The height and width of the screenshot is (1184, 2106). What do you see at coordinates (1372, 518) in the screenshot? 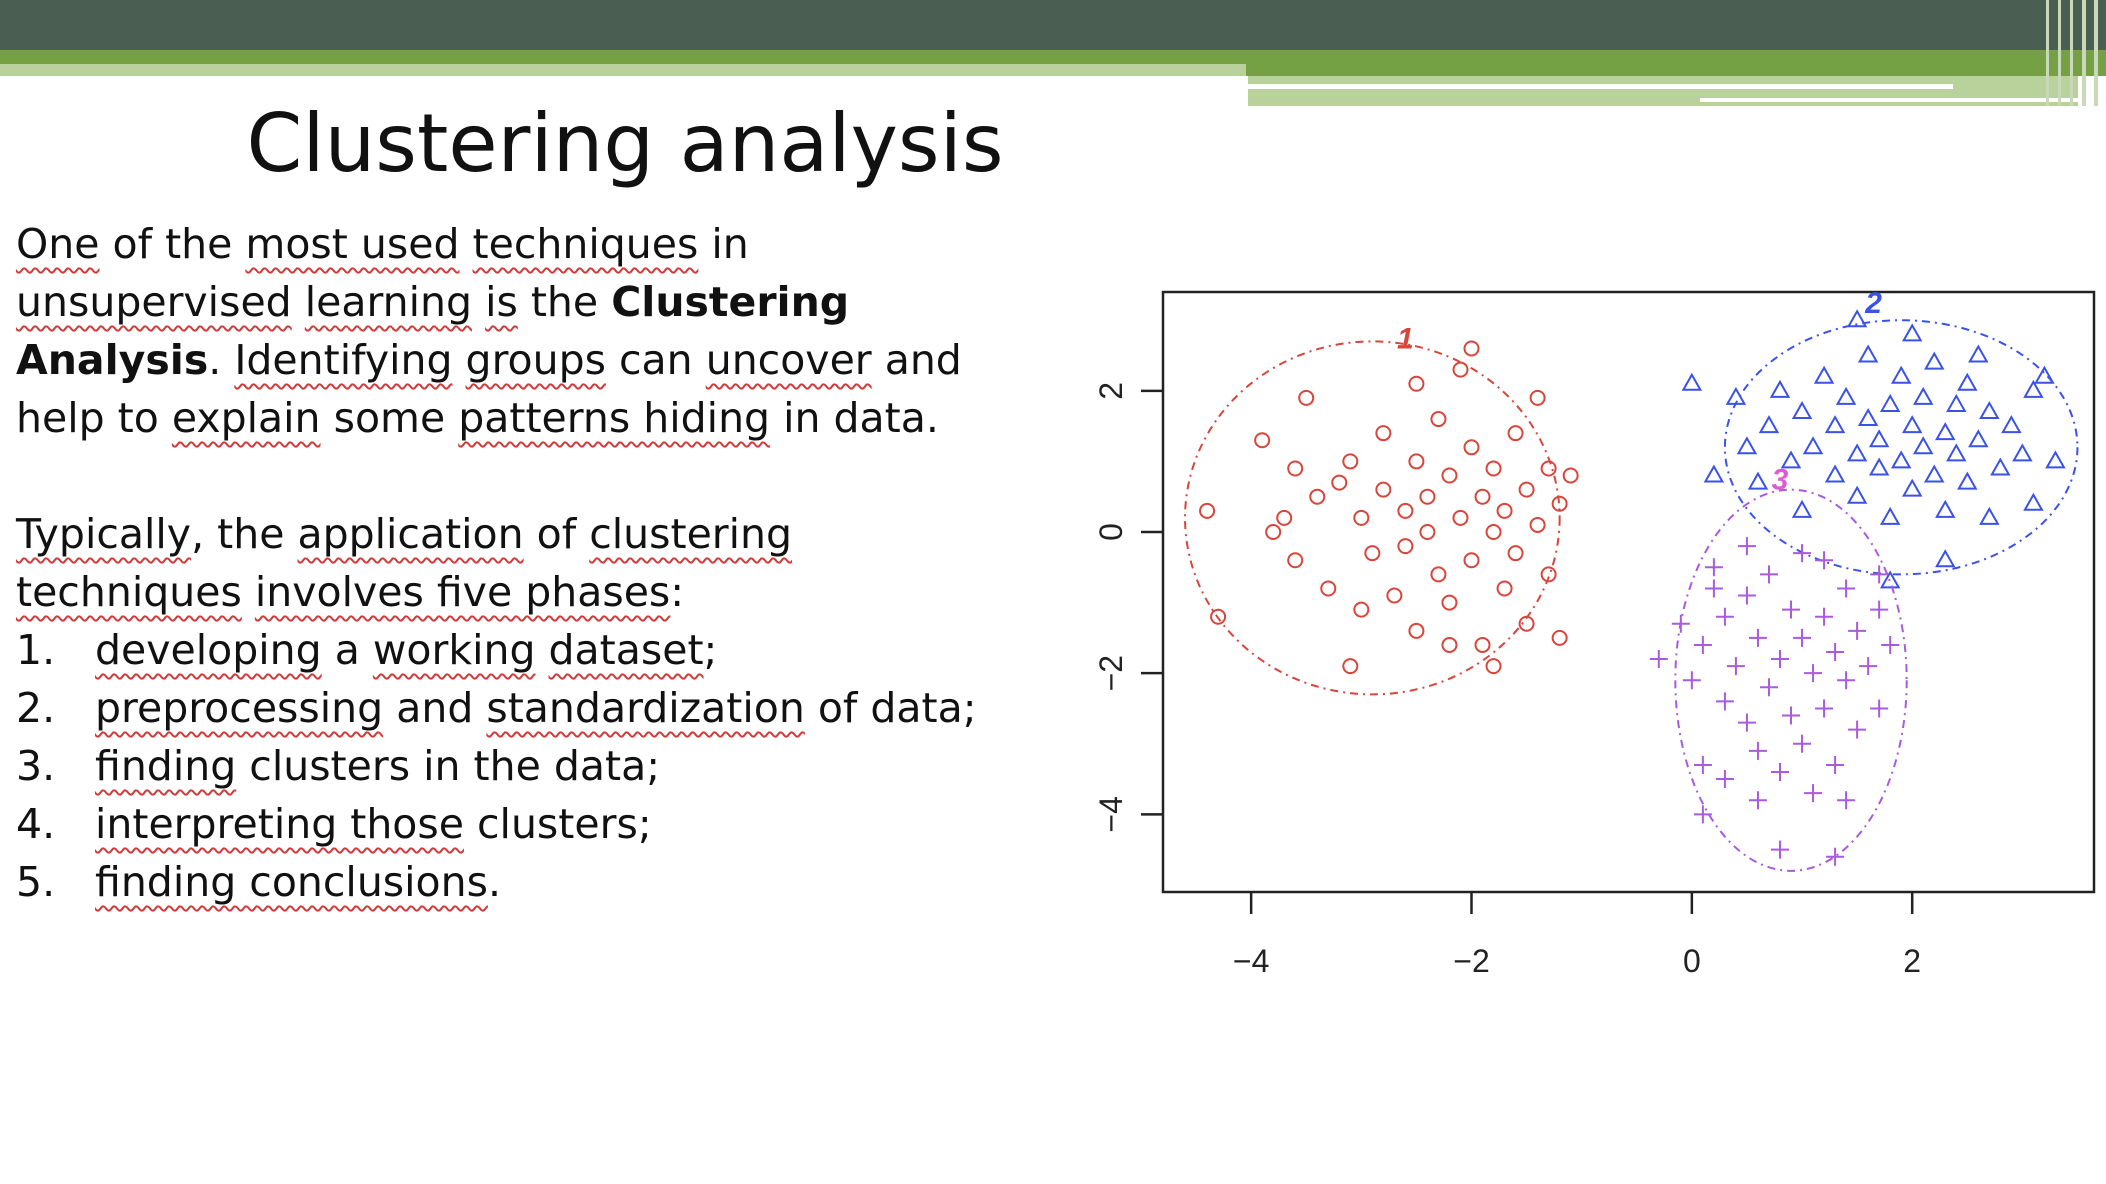
I see `cluster-boundary` at bounding box center [1372, 518].